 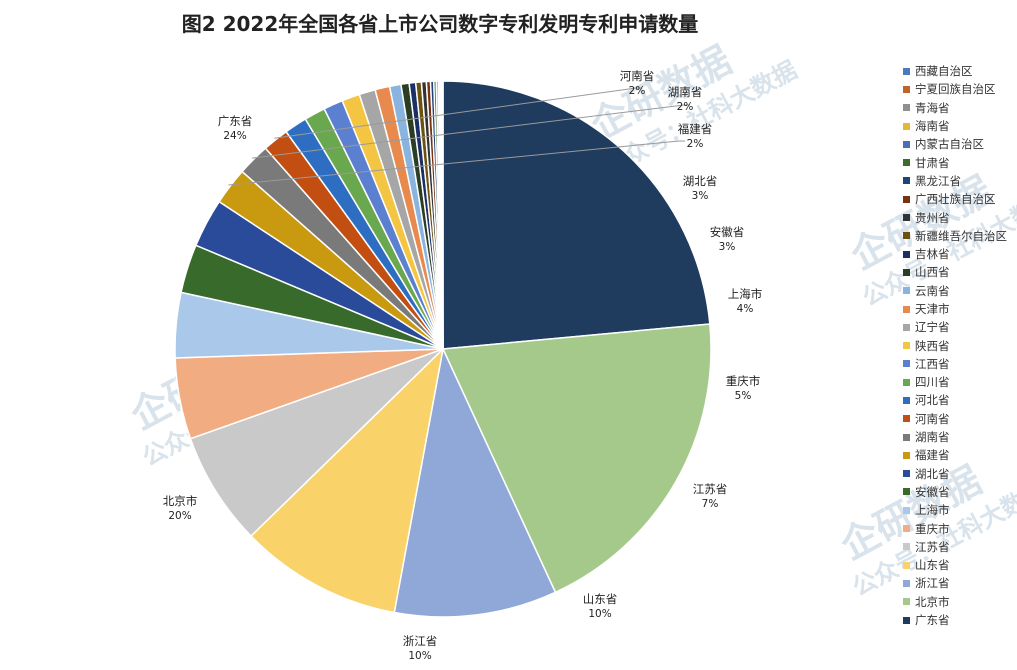 I want to click on chart-title: 图2 2022年全国各省上市公司数字专利发明专利申请数量, so click(x=440, y=24).